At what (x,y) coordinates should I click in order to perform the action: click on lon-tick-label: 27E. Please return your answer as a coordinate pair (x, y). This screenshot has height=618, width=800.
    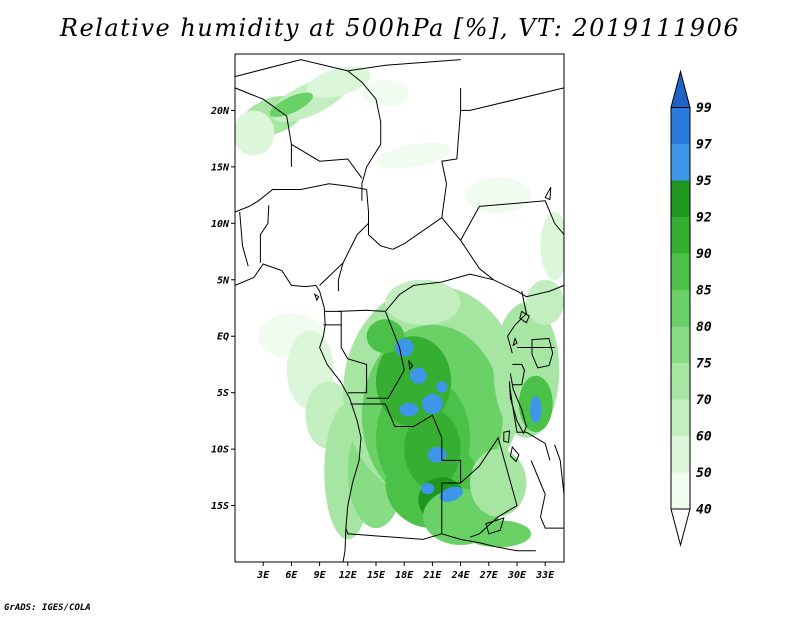
    Looking at the image, I should click on (489, 575).